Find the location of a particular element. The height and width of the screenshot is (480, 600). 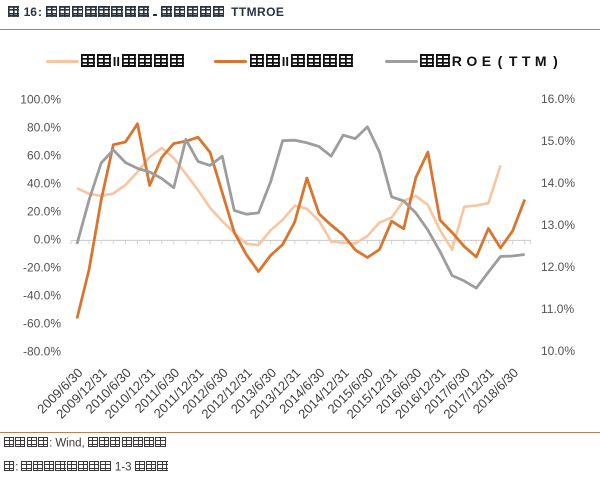

svg-text: 60.0% is located at coordinates (44, 156).